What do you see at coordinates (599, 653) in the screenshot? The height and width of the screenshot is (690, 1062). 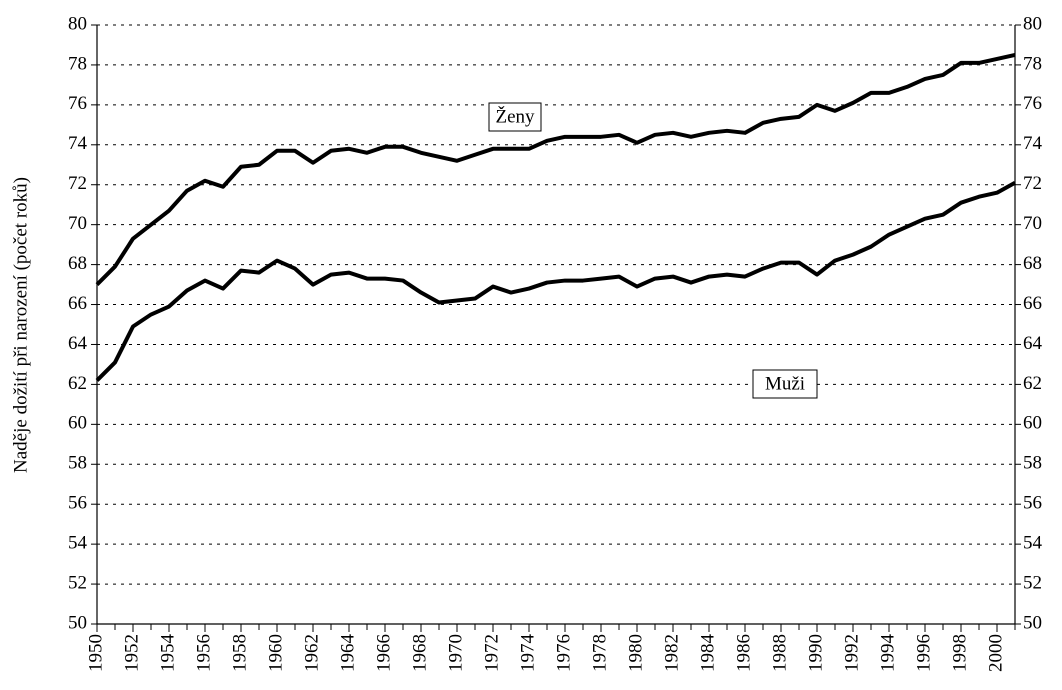 I see `x-tick-label: 1978` at bounding box center [599, 653].